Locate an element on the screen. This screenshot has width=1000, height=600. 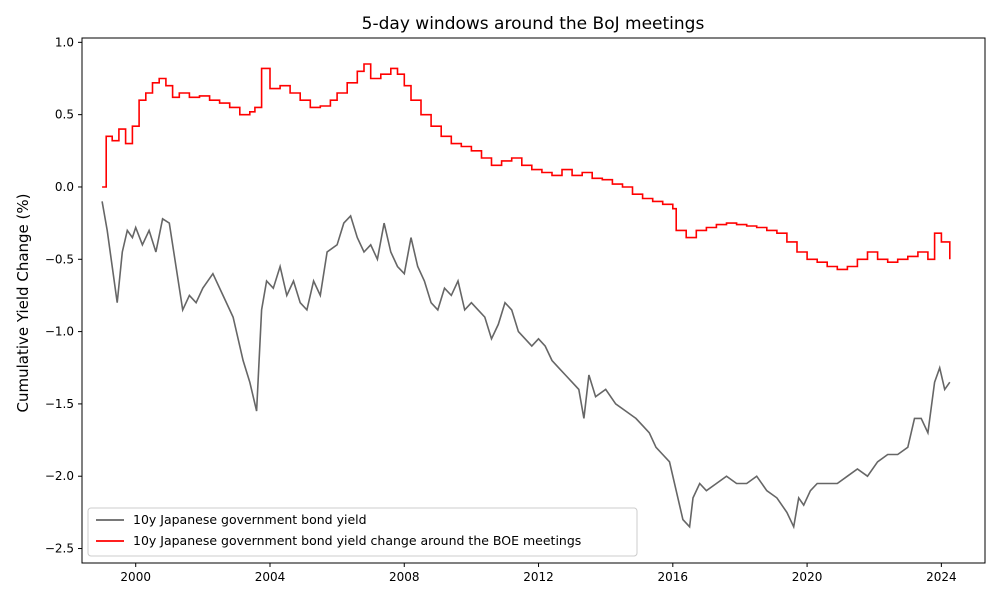
y-tick-label: −1.5 is located at coordinates (59, 404).